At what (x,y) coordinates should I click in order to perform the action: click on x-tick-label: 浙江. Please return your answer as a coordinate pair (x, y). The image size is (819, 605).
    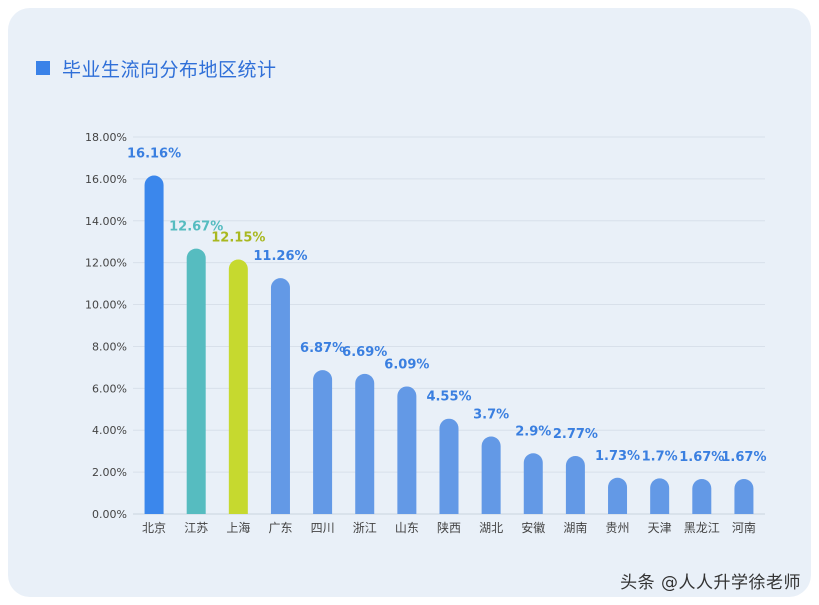
    Looking at the image, I should click on (365, 528).